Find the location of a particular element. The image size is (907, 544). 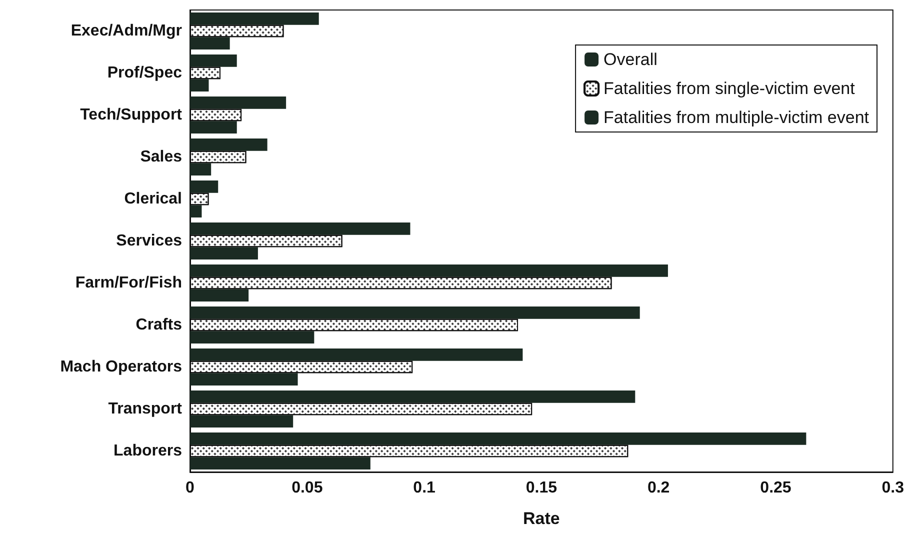

y-tick-label: Prof/Spec is located at coordinates (144, 73).